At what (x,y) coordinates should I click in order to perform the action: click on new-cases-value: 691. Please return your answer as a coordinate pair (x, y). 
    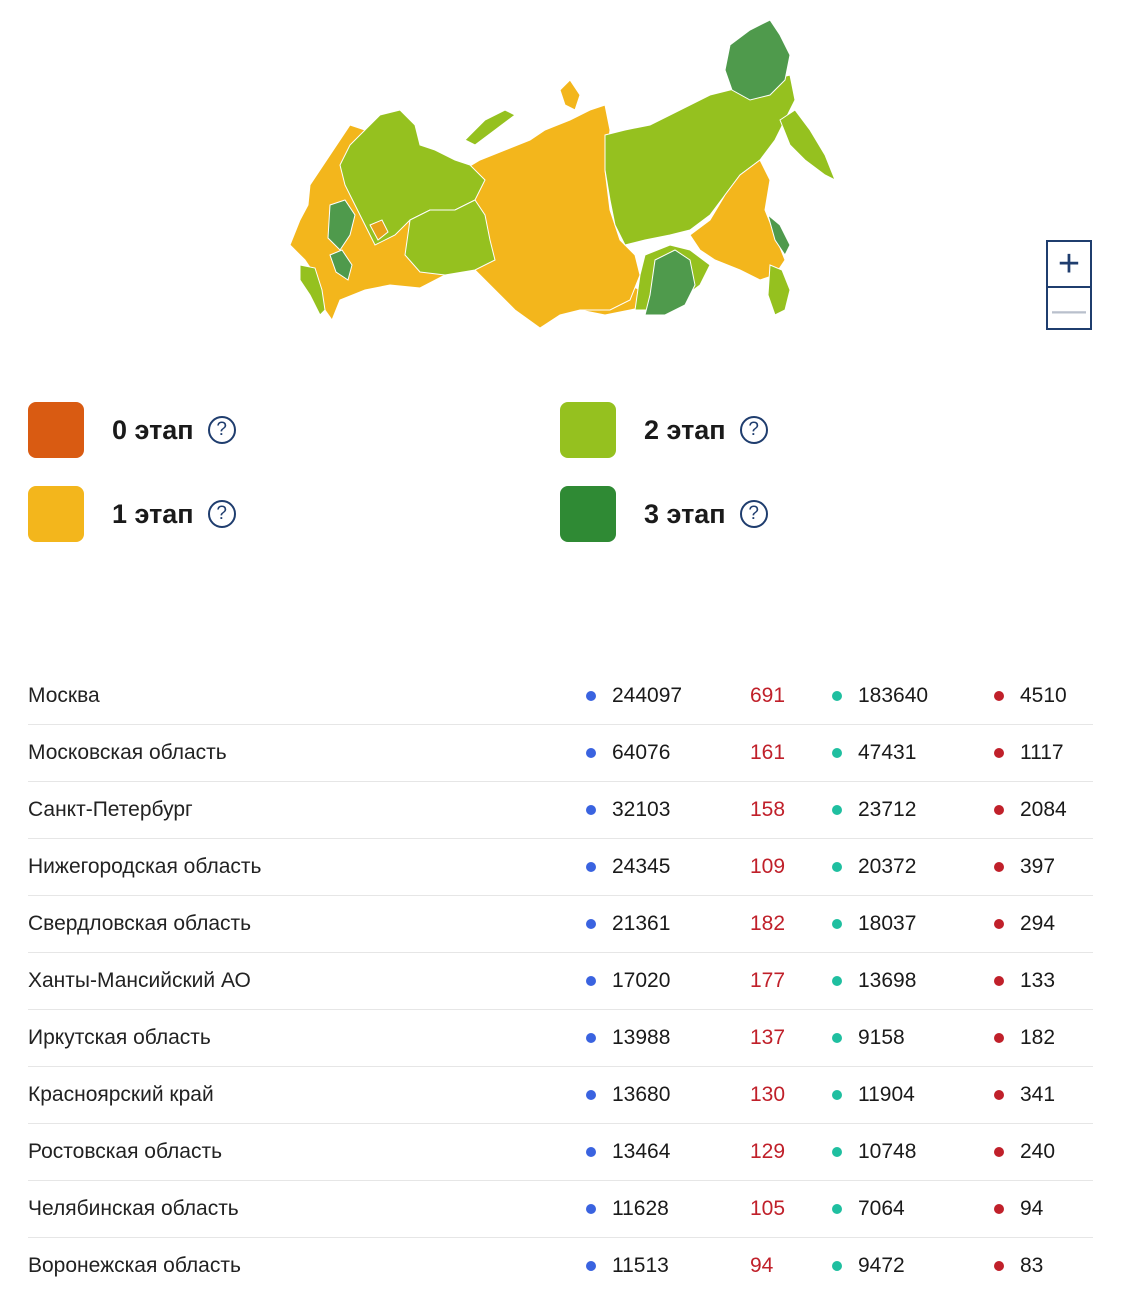
    Looking at the image, I should click on (768, 695).